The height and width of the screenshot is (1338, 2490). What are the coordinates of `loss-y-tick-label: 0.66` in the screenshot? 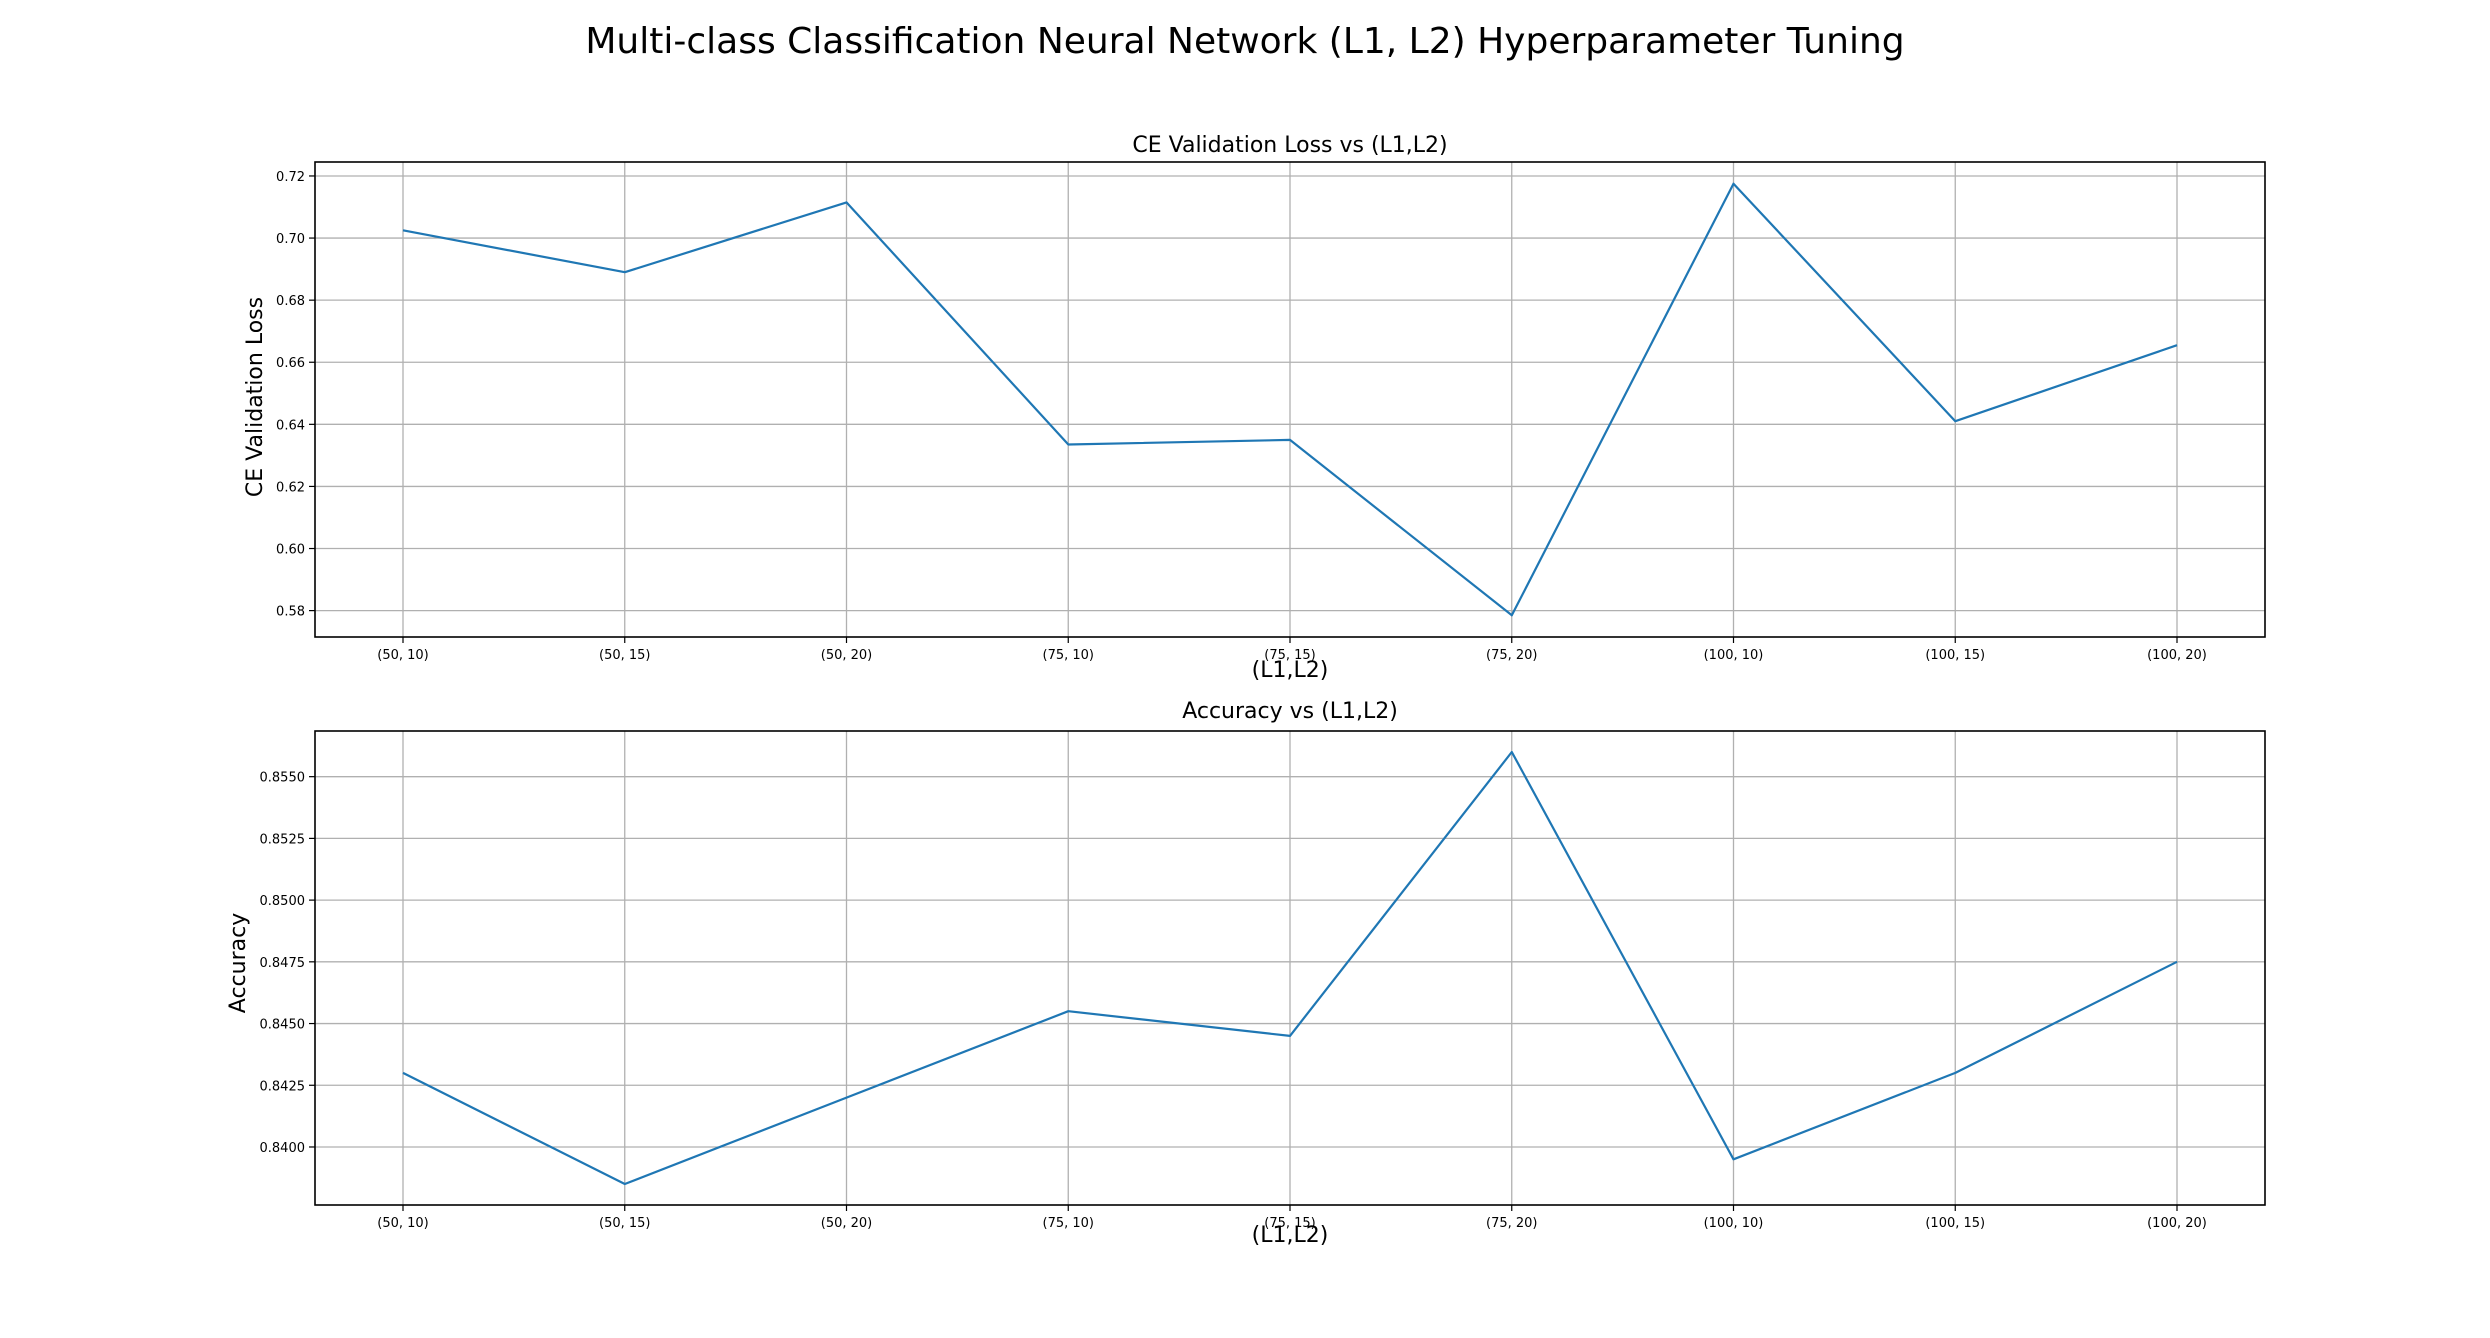 It's located at (290, 363).